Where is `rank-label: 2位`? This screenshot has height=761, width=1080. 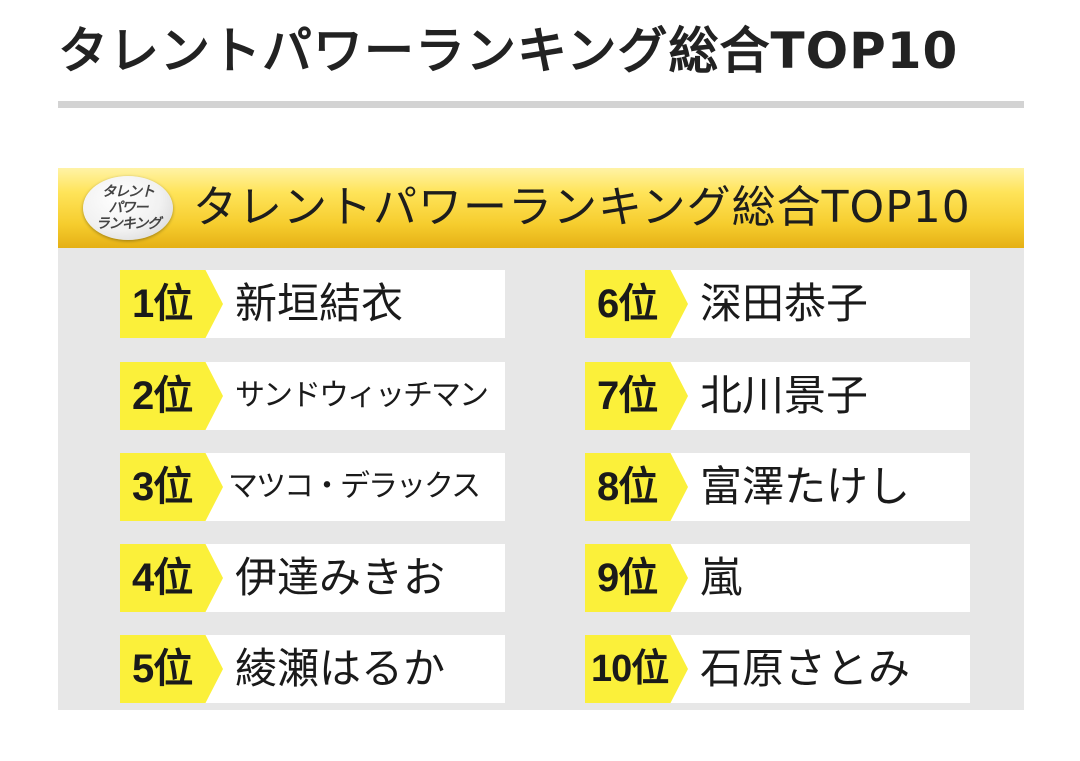 rank-label: 2位 is located at coordinates (171, 396).